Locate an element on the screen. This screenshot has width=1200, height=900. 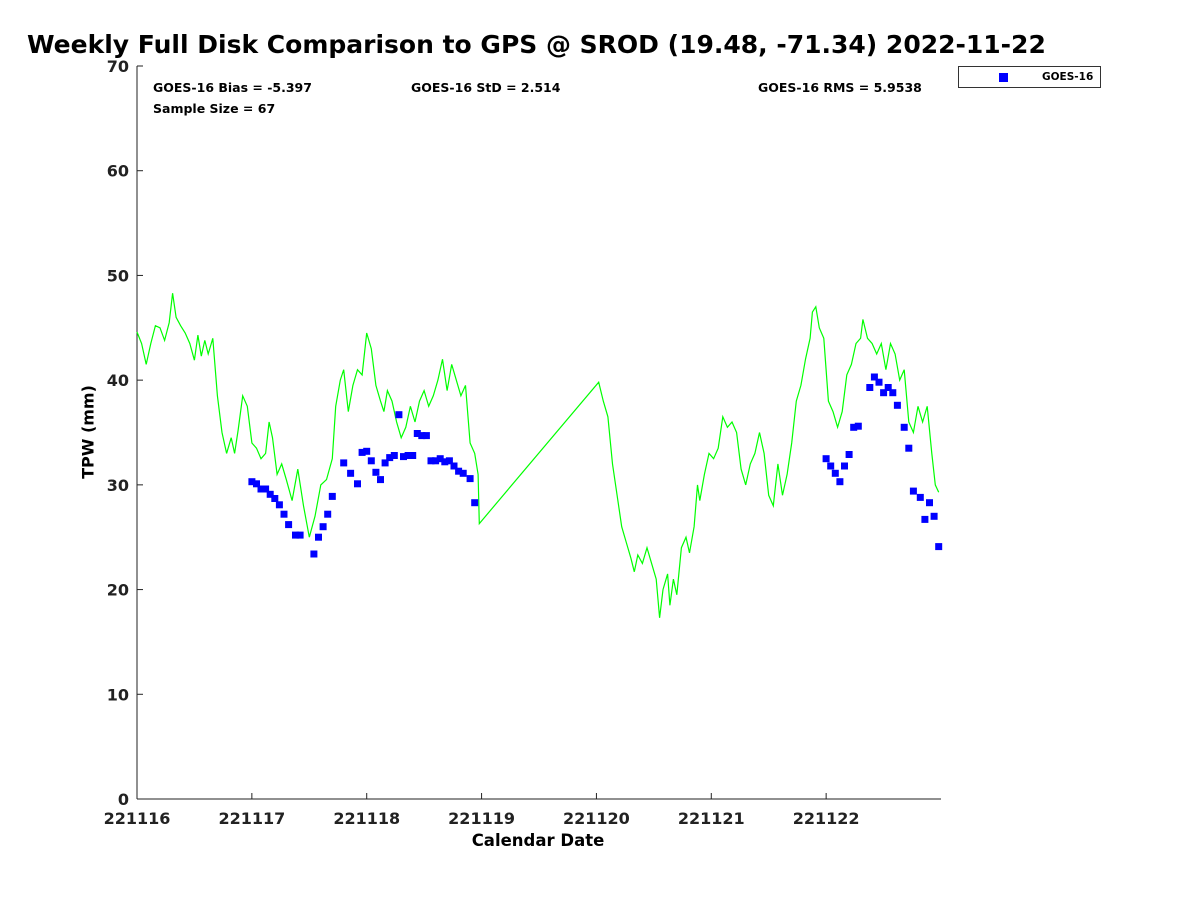
y-axis-label: TPW (mm) is located at coordinates (88, 432).